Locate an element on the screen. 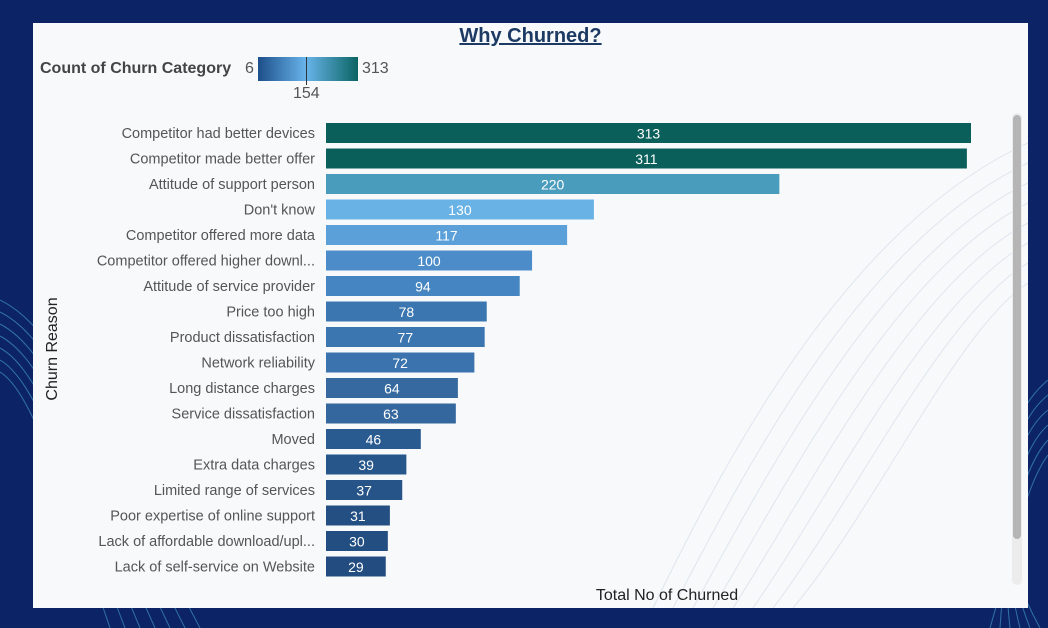  bar-value-label: 78 is located at coordinates (407, 312).